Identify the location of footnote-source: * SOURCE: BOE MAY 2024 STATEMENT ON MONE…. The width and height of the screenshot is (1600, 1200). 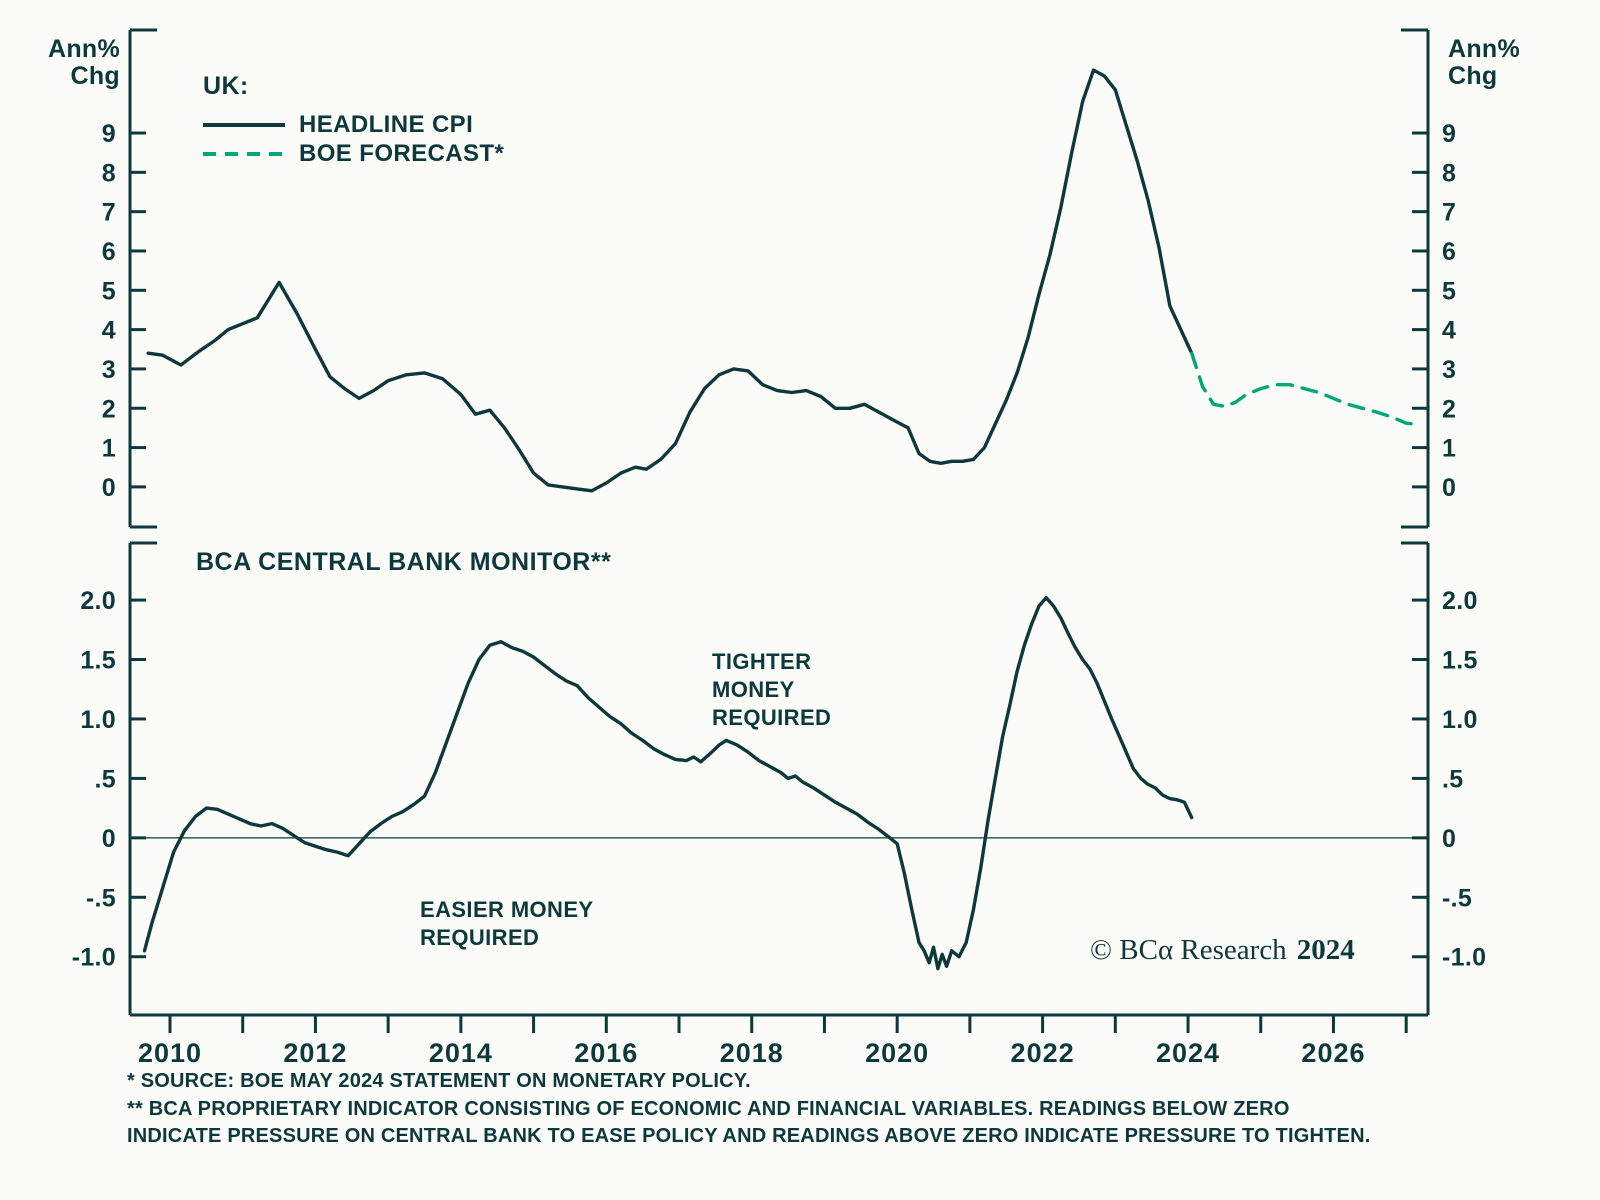
(439, 1081).